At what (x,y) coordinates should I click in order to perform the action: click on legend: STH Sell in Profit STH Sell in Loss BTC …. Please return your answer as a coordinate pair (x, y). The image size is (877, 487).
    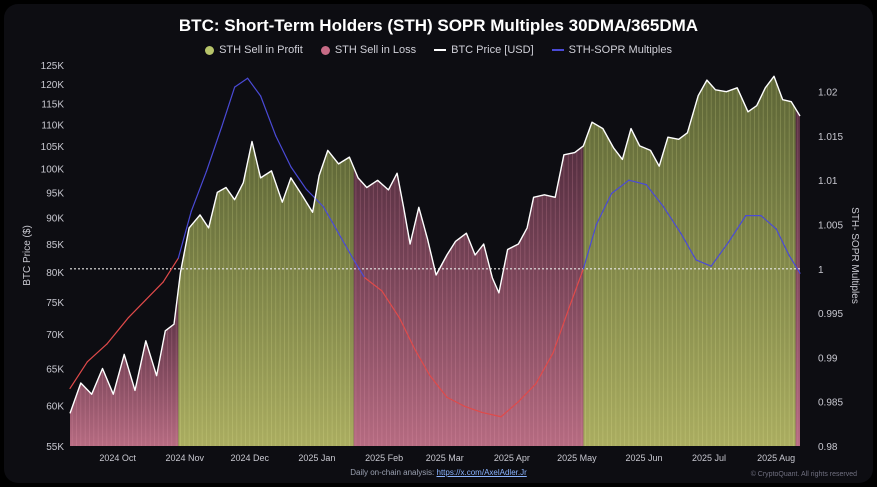
    Looking at the image, I should click on (438, 50).